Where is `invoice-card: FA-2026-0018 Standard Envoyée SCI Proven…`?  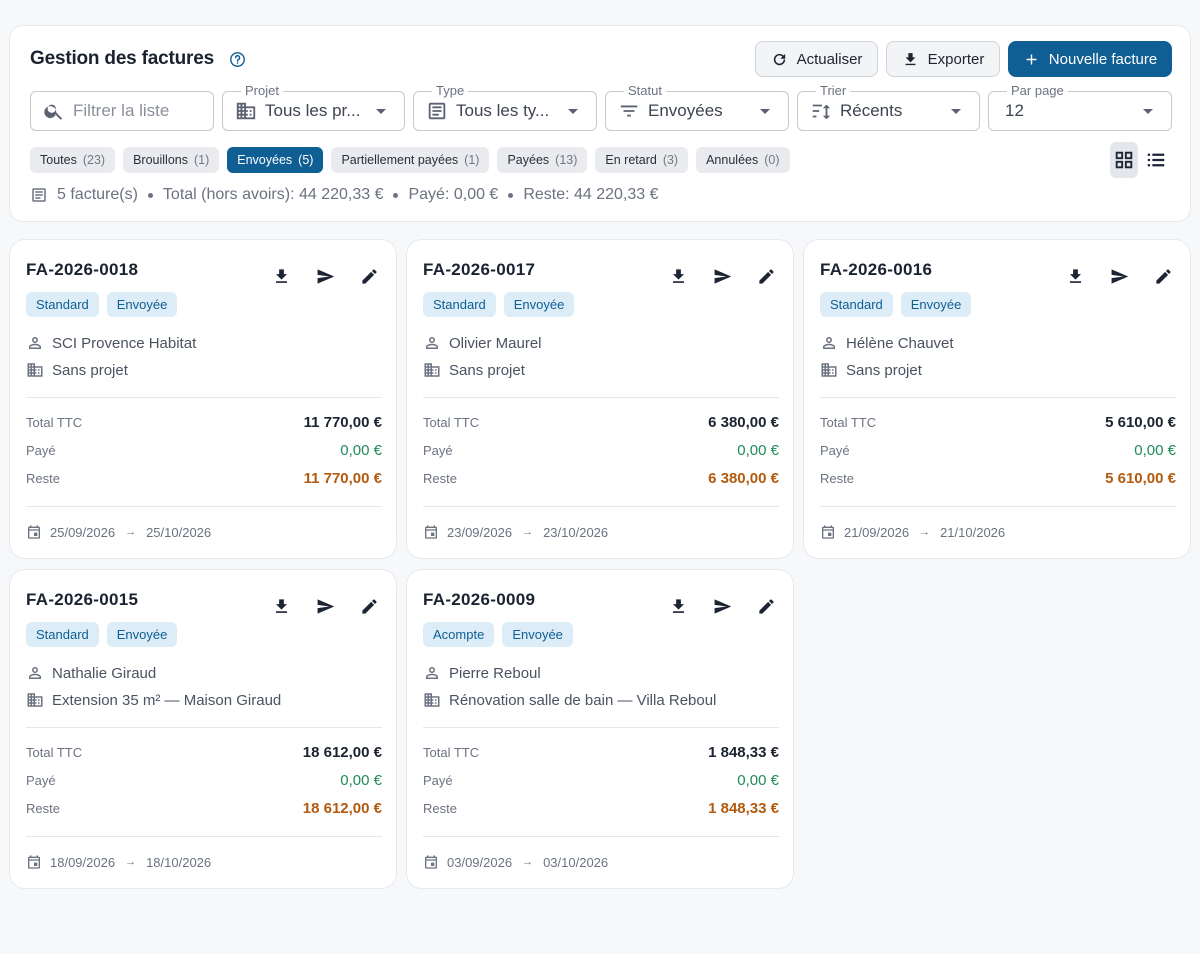
invoice-card: FA-2026-0018 Standard Envoyée SCI Proven… is located at coordinates (203, 399).